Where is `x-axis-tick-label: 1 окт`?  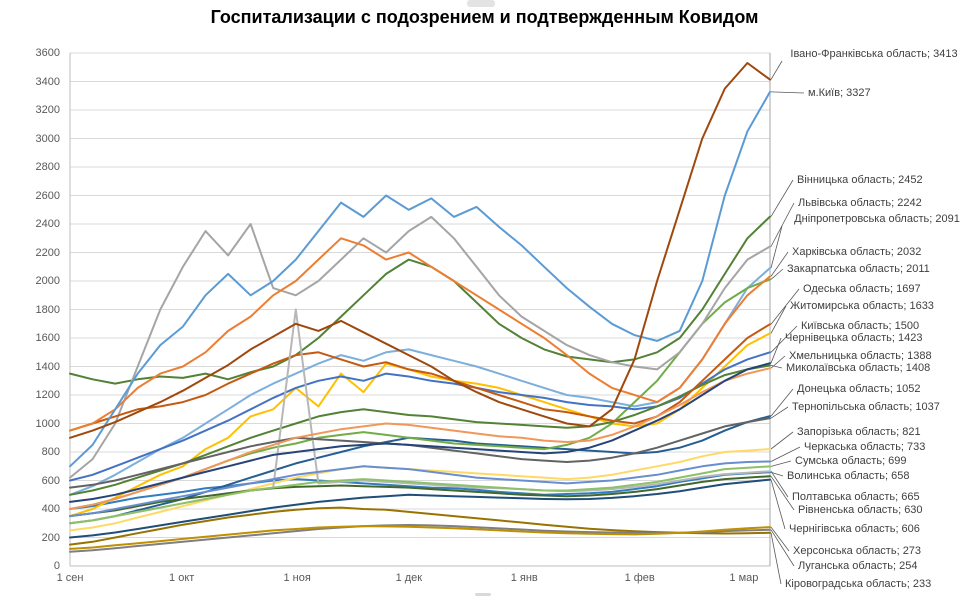
x-axis-tick-label: 1 окт is located at coordinates (182, 578).